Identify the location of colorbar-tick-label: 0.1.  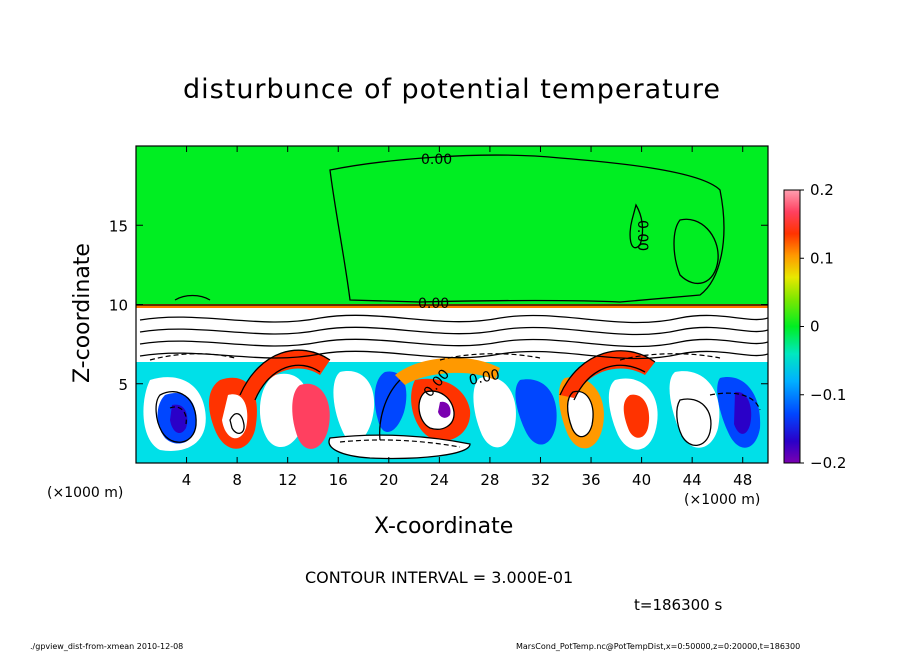
(822, 258).